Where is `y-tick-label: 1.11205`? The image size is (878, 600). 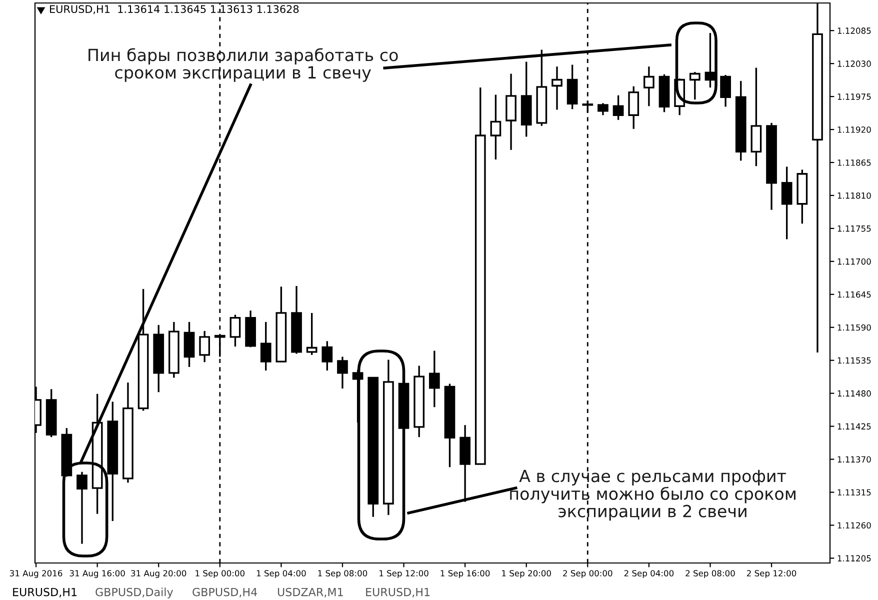 y-tick-label: 1.11205 is located at coordinates (854, 558).